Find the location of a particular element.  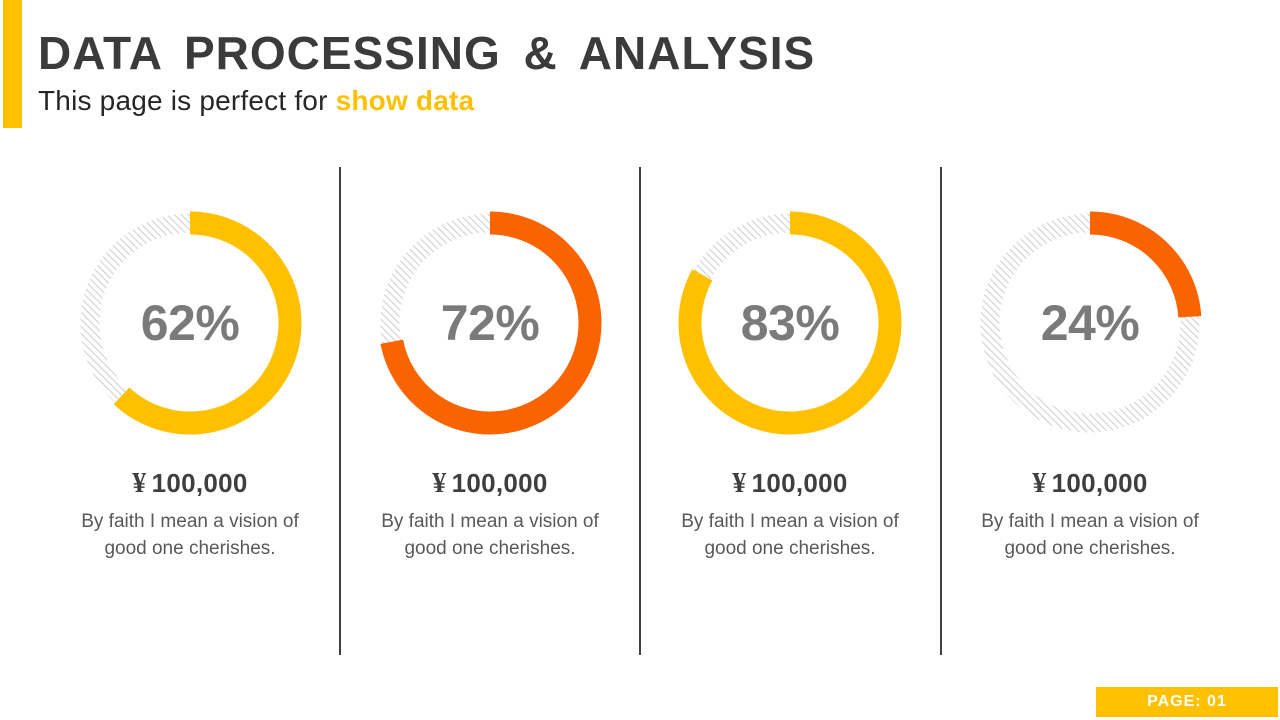

donut-chart: 72% is located at coordinates (490, 323).